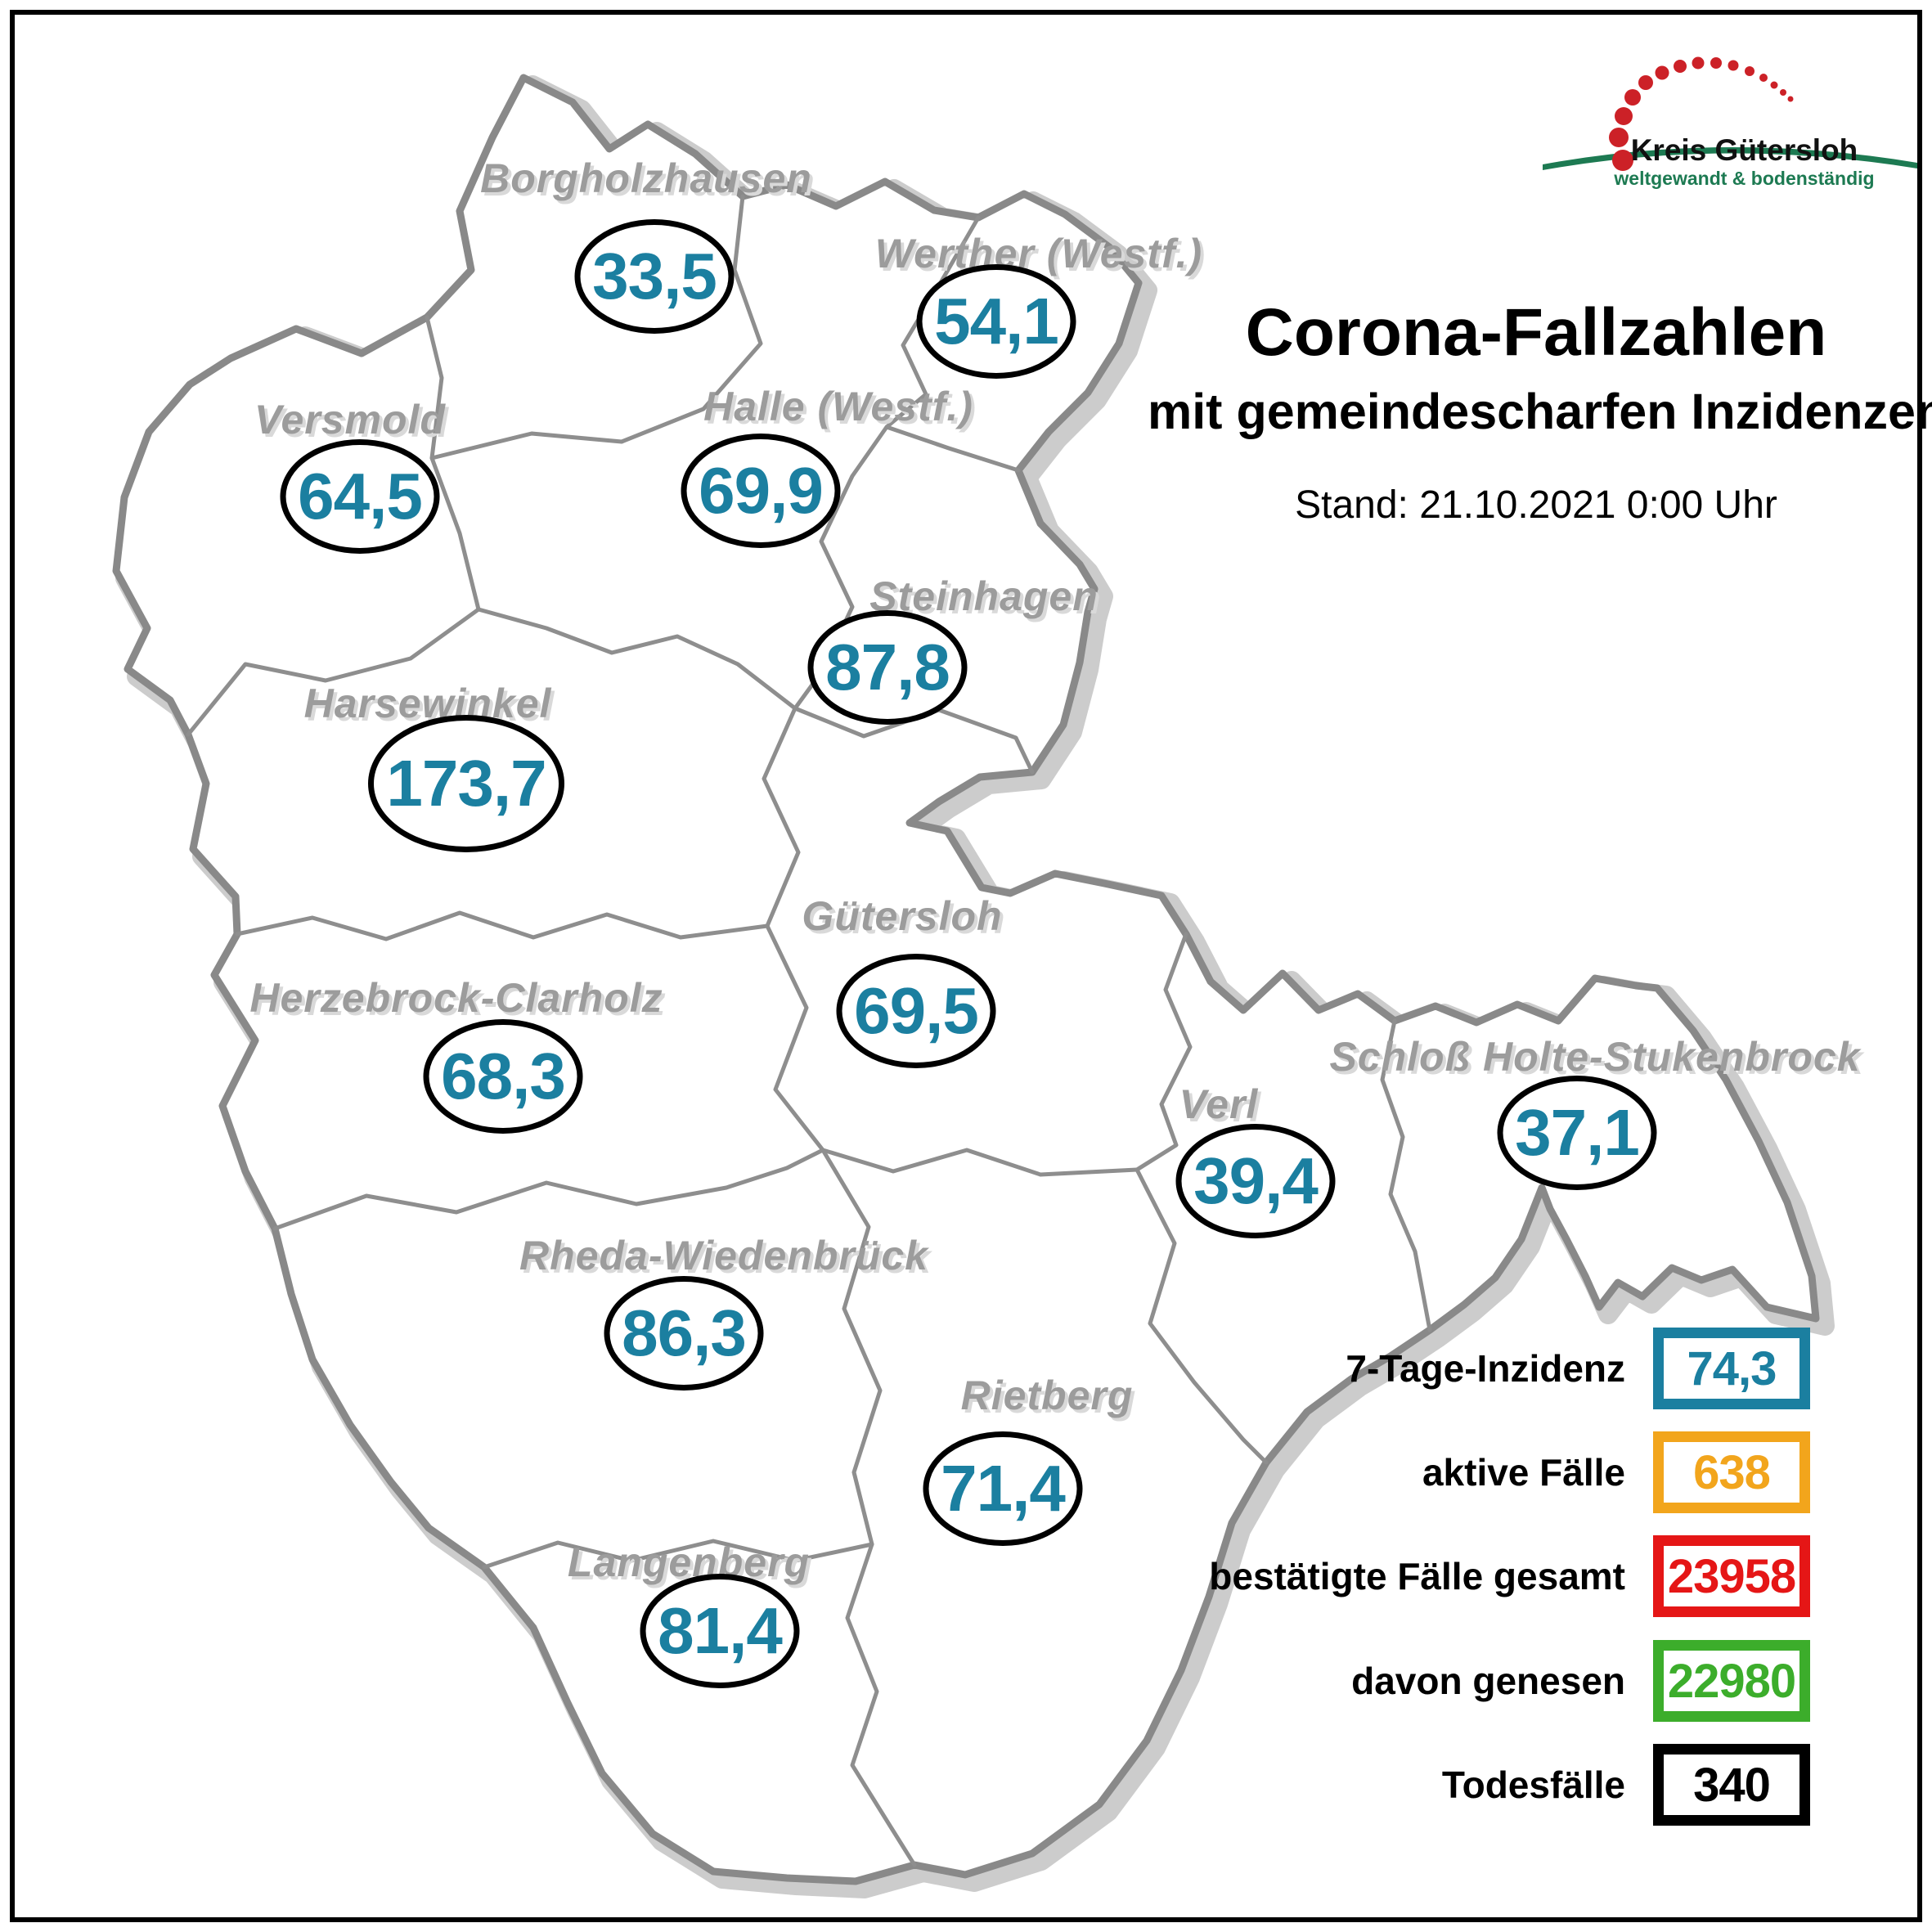  What do you see at coordinates (1533, 1785) in the screenshot?
I see `legend-label: Todesfälle` at bounding box center [1533, 1785].